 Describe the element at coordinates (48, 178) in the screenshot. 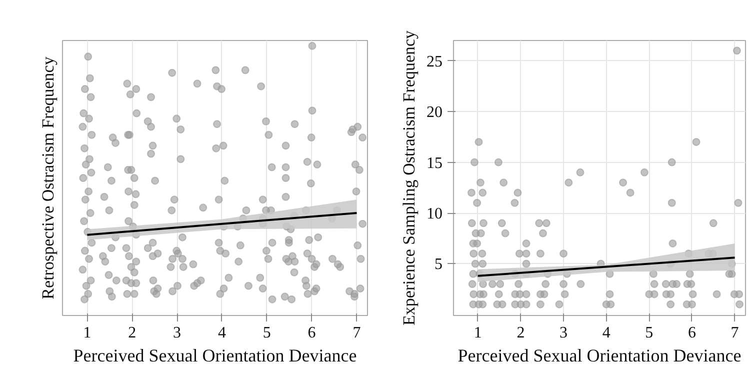

I see `y-axis-title: Retrospective Ostracism Frequency` at that location.